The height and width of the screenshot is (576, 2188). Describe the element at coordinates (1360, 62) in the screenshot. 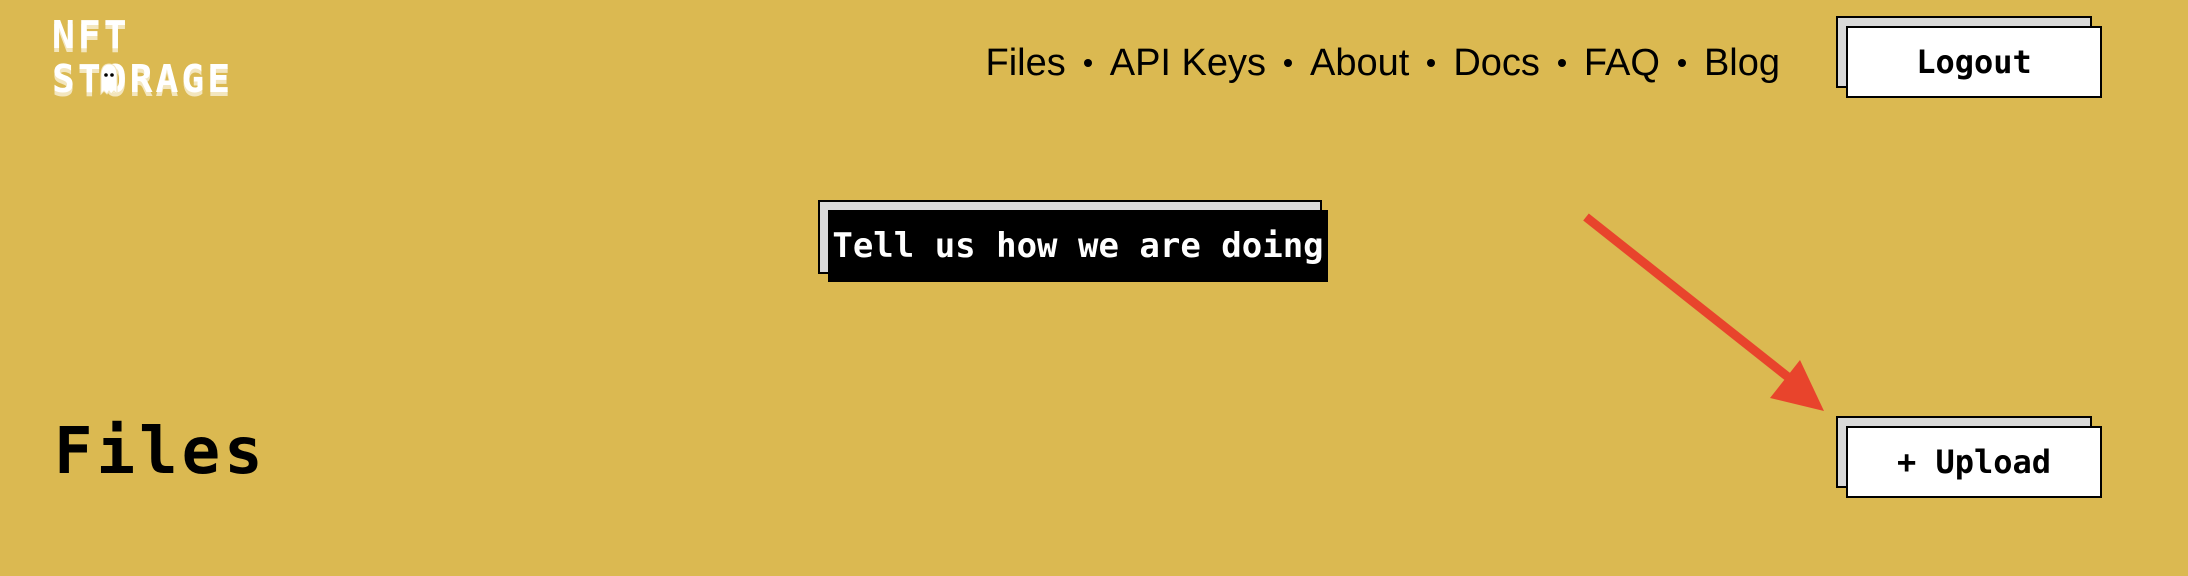

I see `nav-link-about: About` at that location.